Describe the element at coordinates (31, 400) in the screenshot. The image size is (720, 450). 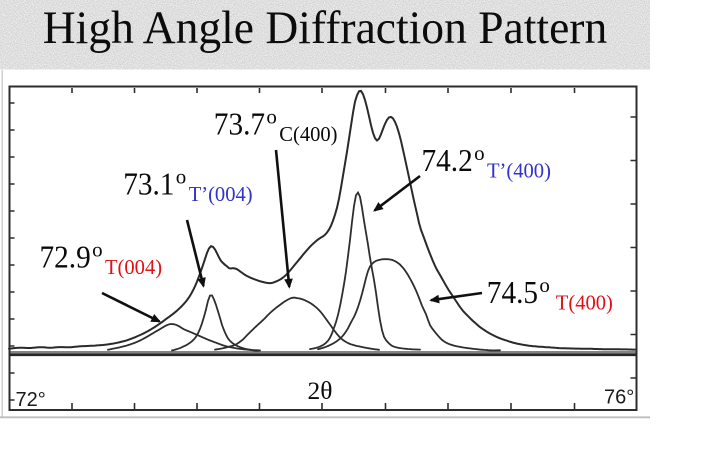
I see `svg-text: 72°` at that location.